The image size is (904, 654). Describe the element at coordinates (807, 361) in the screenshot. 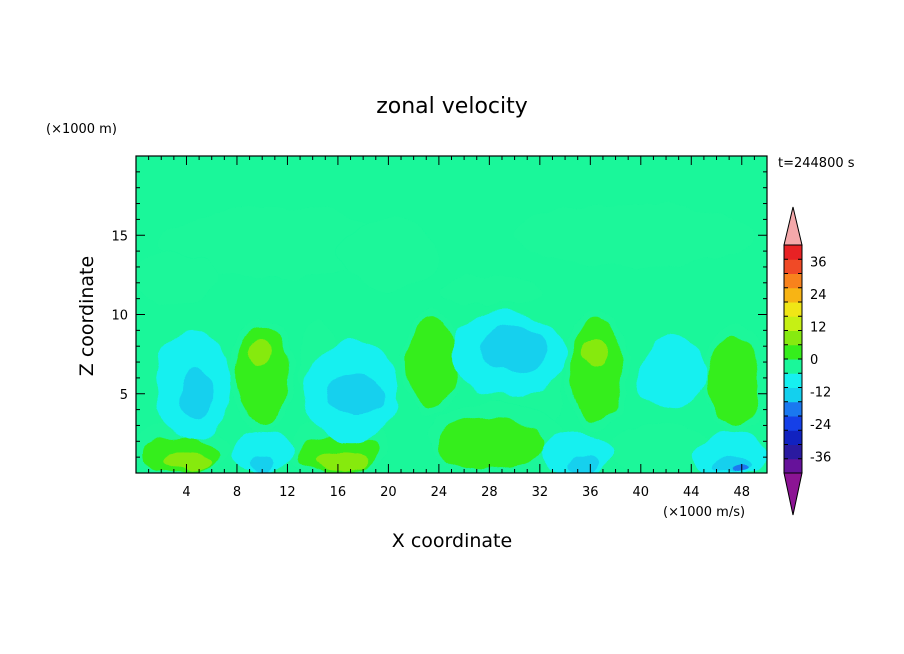

I see `colorbar: 36 24 12 0 -12 -24 -36` at that location.